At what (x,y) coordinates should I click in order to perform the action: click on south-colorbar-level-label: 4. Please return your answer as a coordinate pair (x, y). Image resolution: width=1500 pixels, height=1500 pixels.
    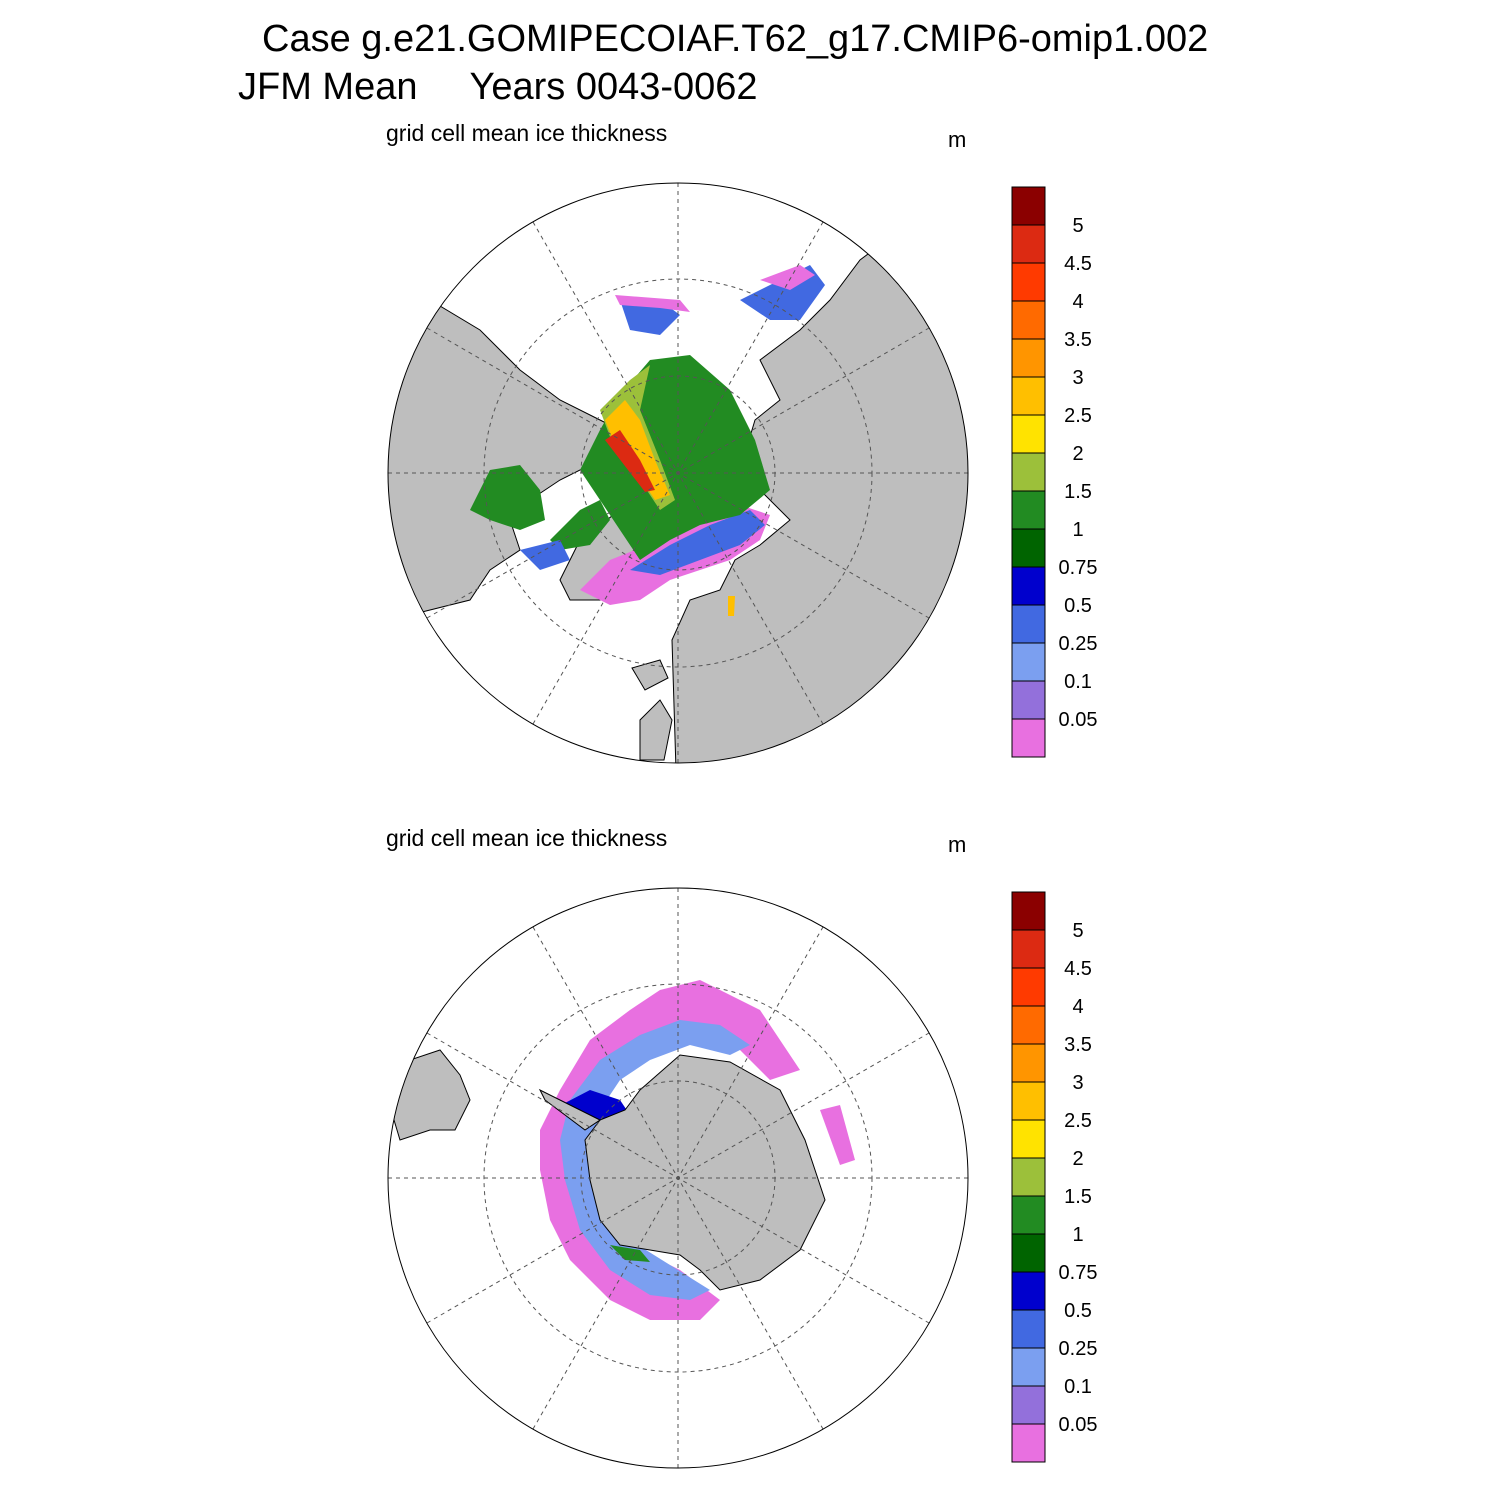
    Looking at the image, I should click on (1077, 1007).